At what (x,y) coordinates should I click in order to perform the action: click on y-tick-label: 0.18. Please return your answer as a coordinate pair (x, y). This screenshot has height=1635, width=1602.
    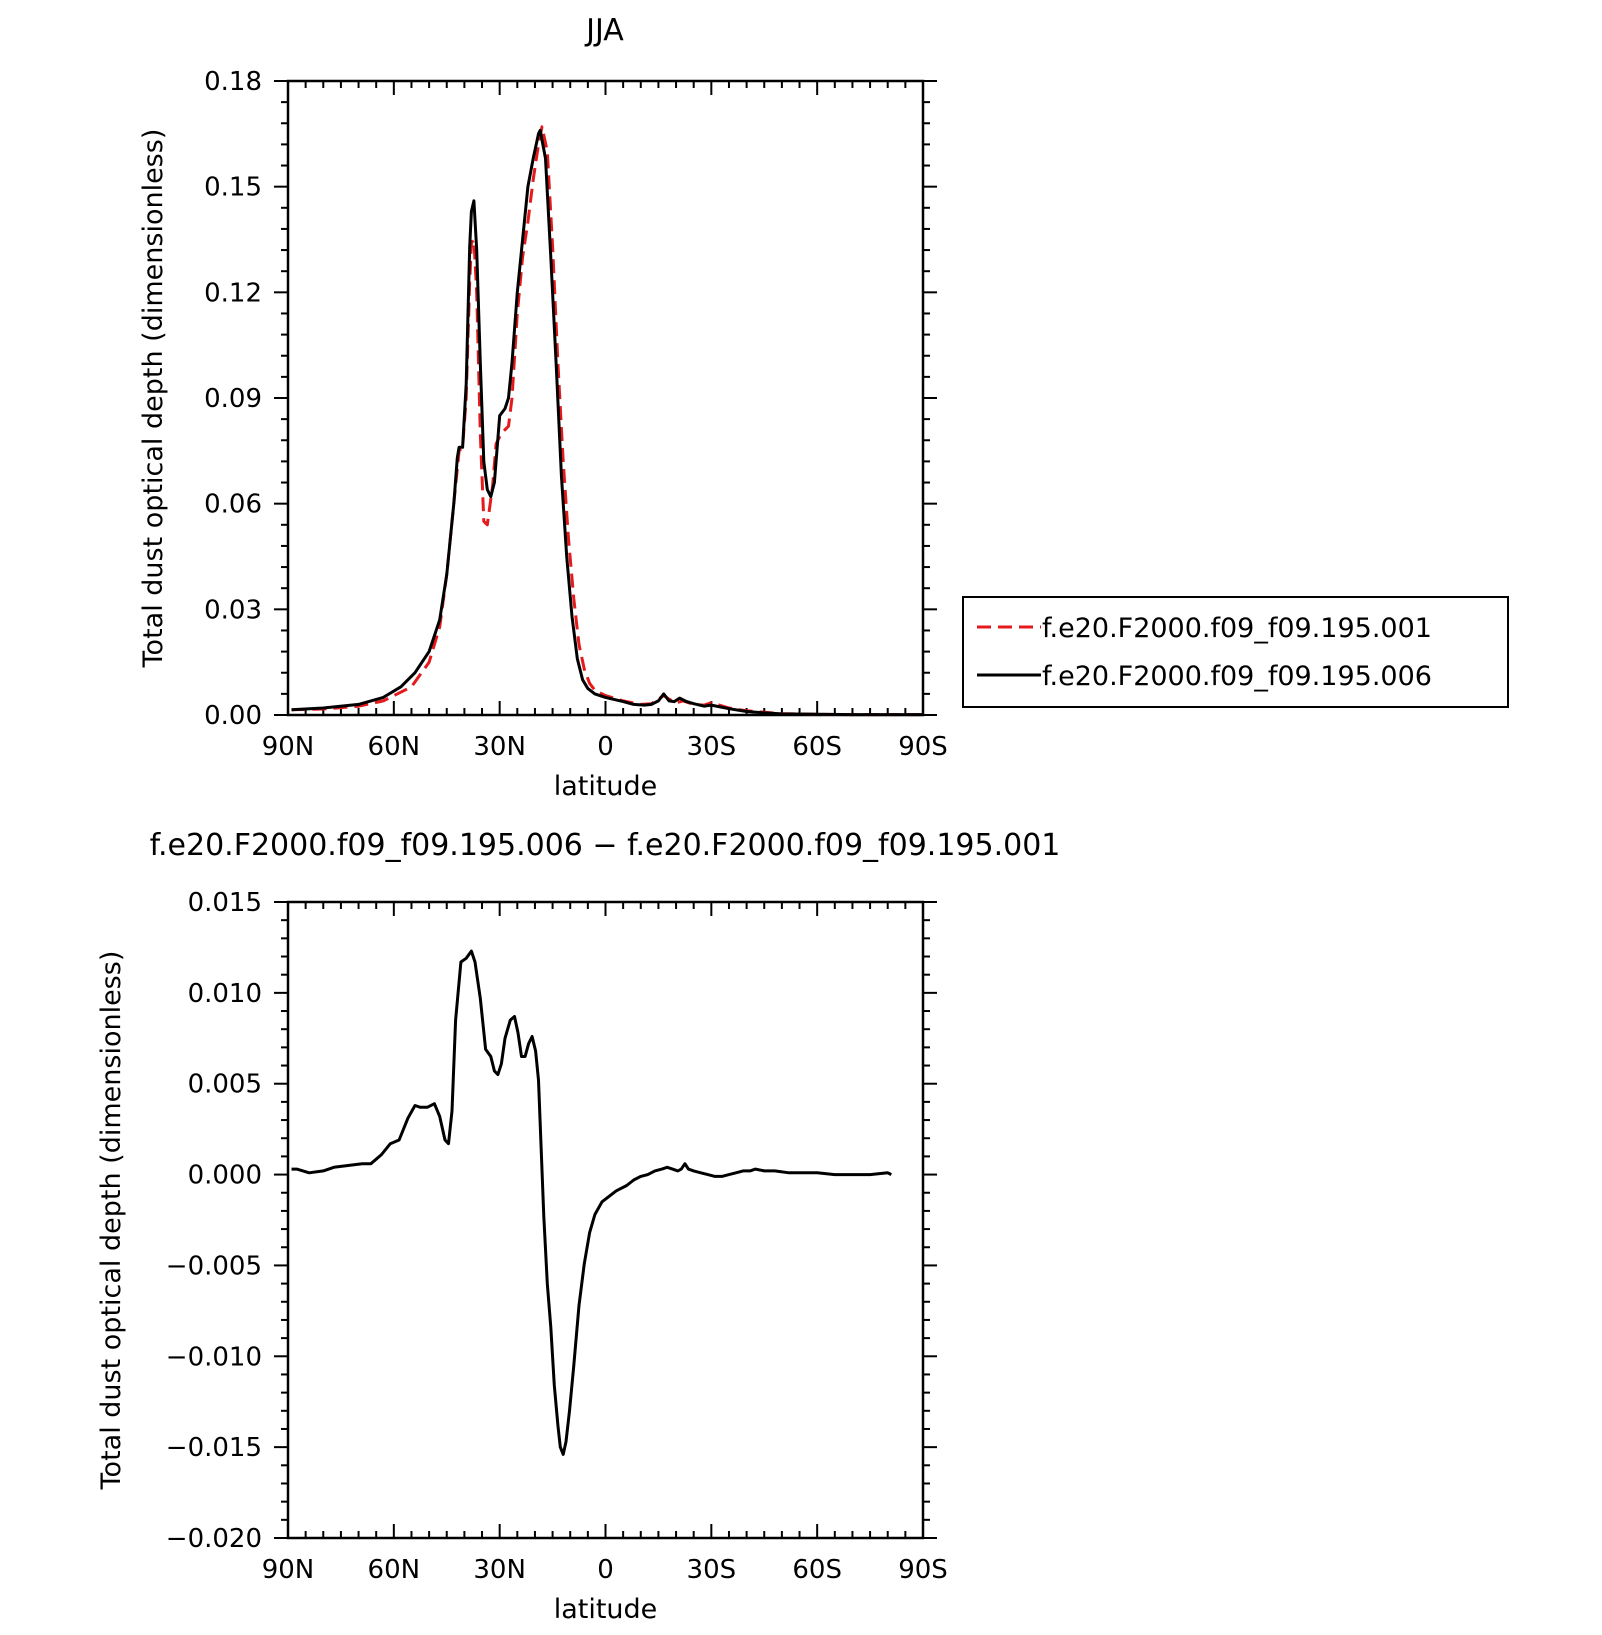
    Looking at the image, I should click on (233, 82).